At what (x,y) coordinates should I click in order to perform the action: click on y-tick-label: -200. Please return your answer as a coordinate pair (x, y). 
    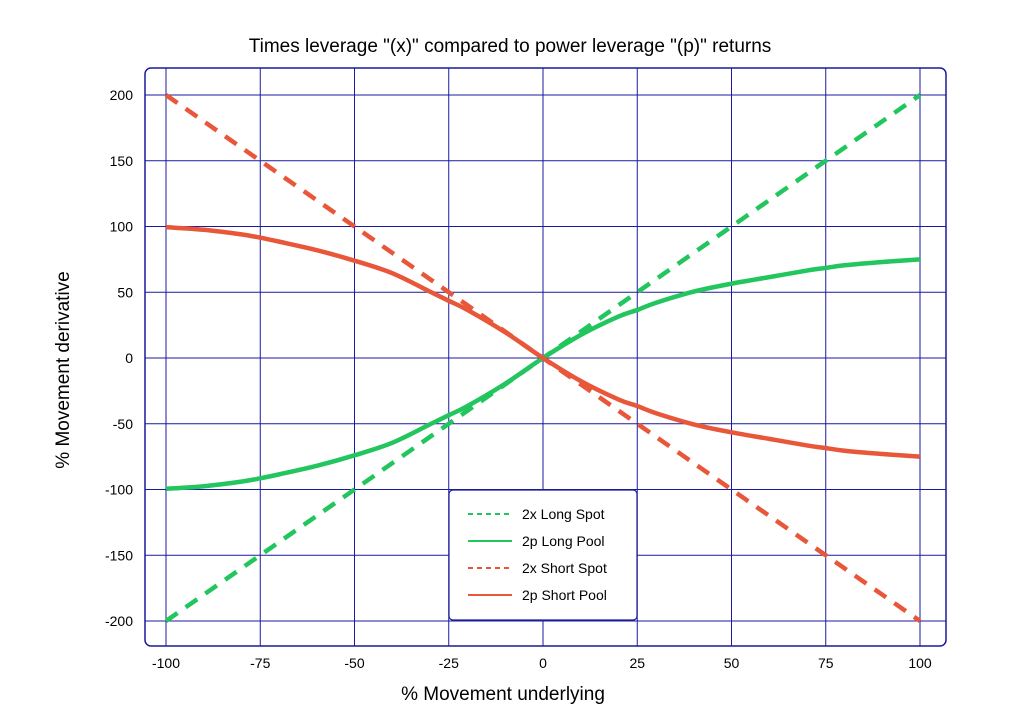
    Looking at the image, I should click on (119, 621).